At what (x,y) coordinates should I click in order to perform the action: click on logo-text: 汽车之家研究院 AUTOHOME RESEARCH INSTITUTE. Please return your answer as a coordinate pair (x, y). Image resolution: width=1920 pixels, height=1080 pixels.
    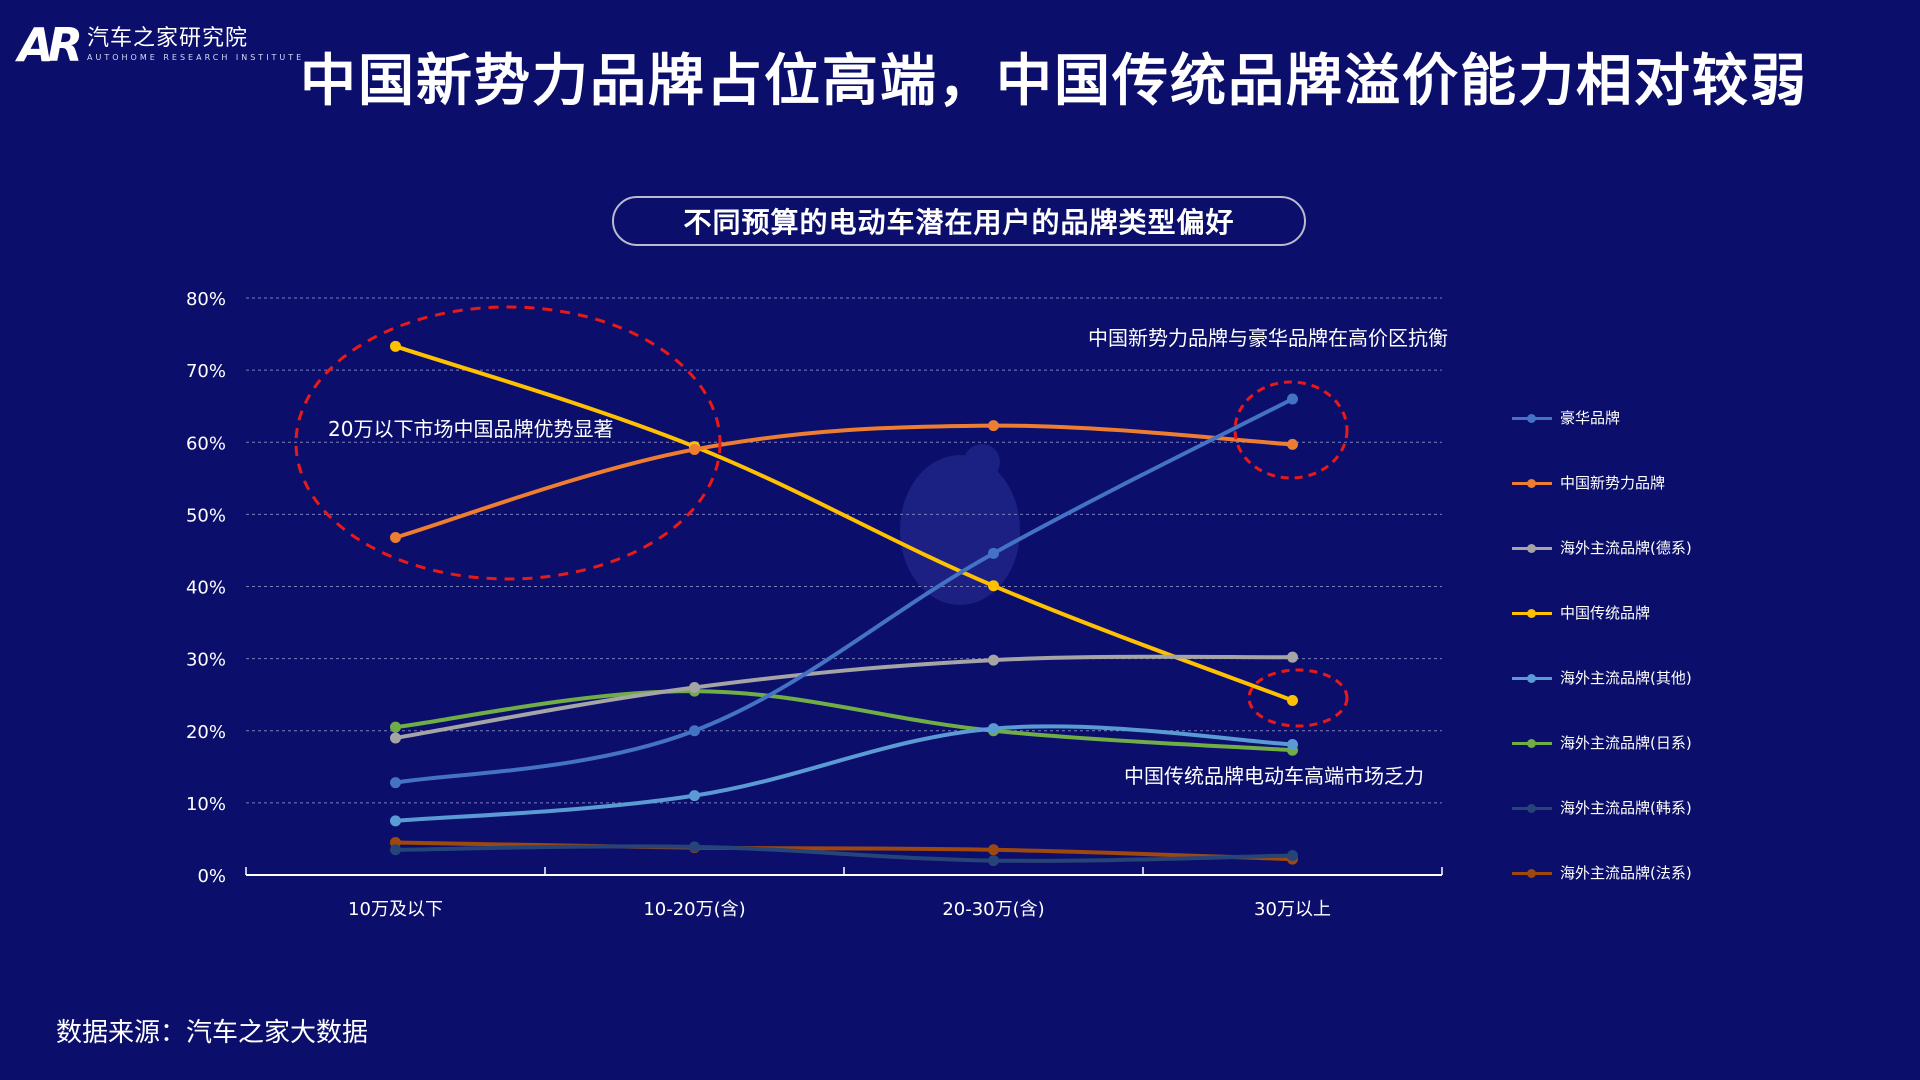
    Looking at the image, I should click on (195, 45).